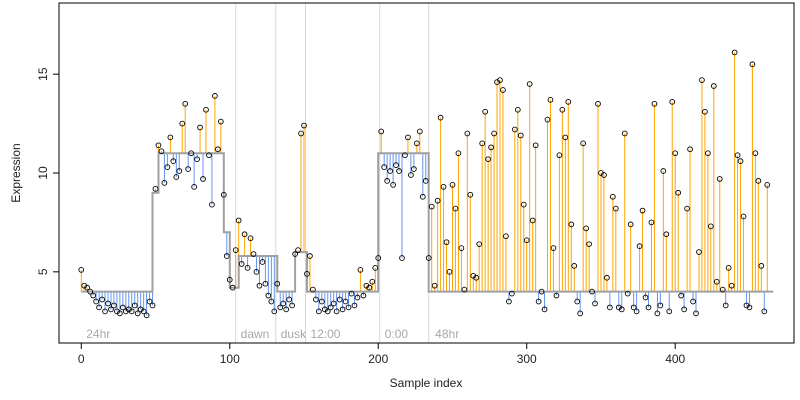  I want to click on x-tick-label: 300, so click(527, 359).